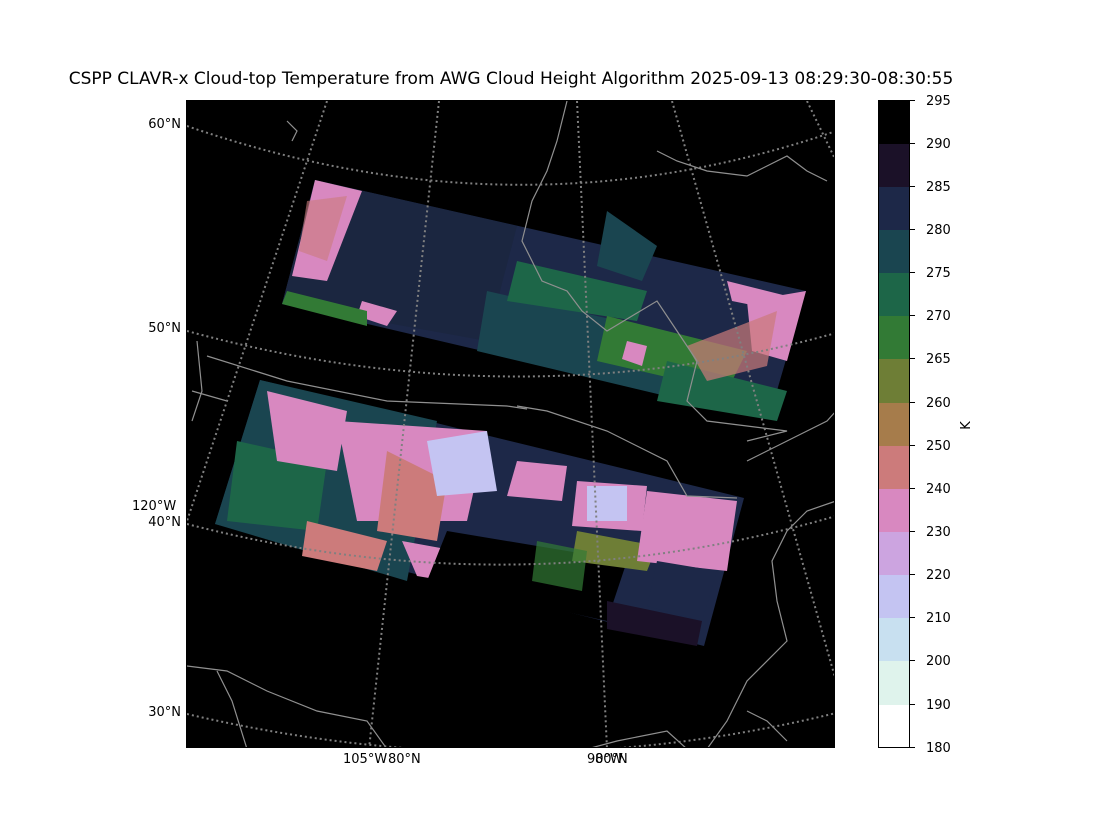  What do you see at coordinates (938, 359) in the screenshot?
I see `colorbar-tick-label: 265` at bounding box center [938, 359].